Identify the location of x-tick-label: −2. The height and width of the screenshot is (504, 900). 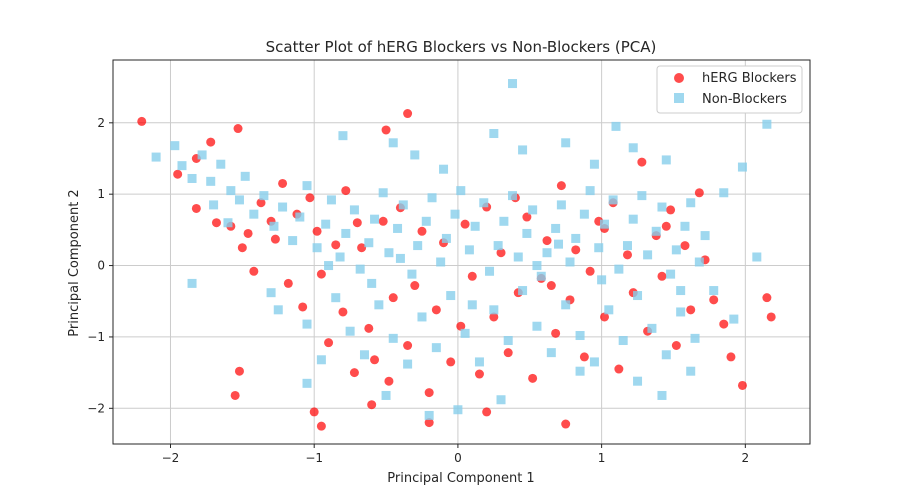
(171, 458).